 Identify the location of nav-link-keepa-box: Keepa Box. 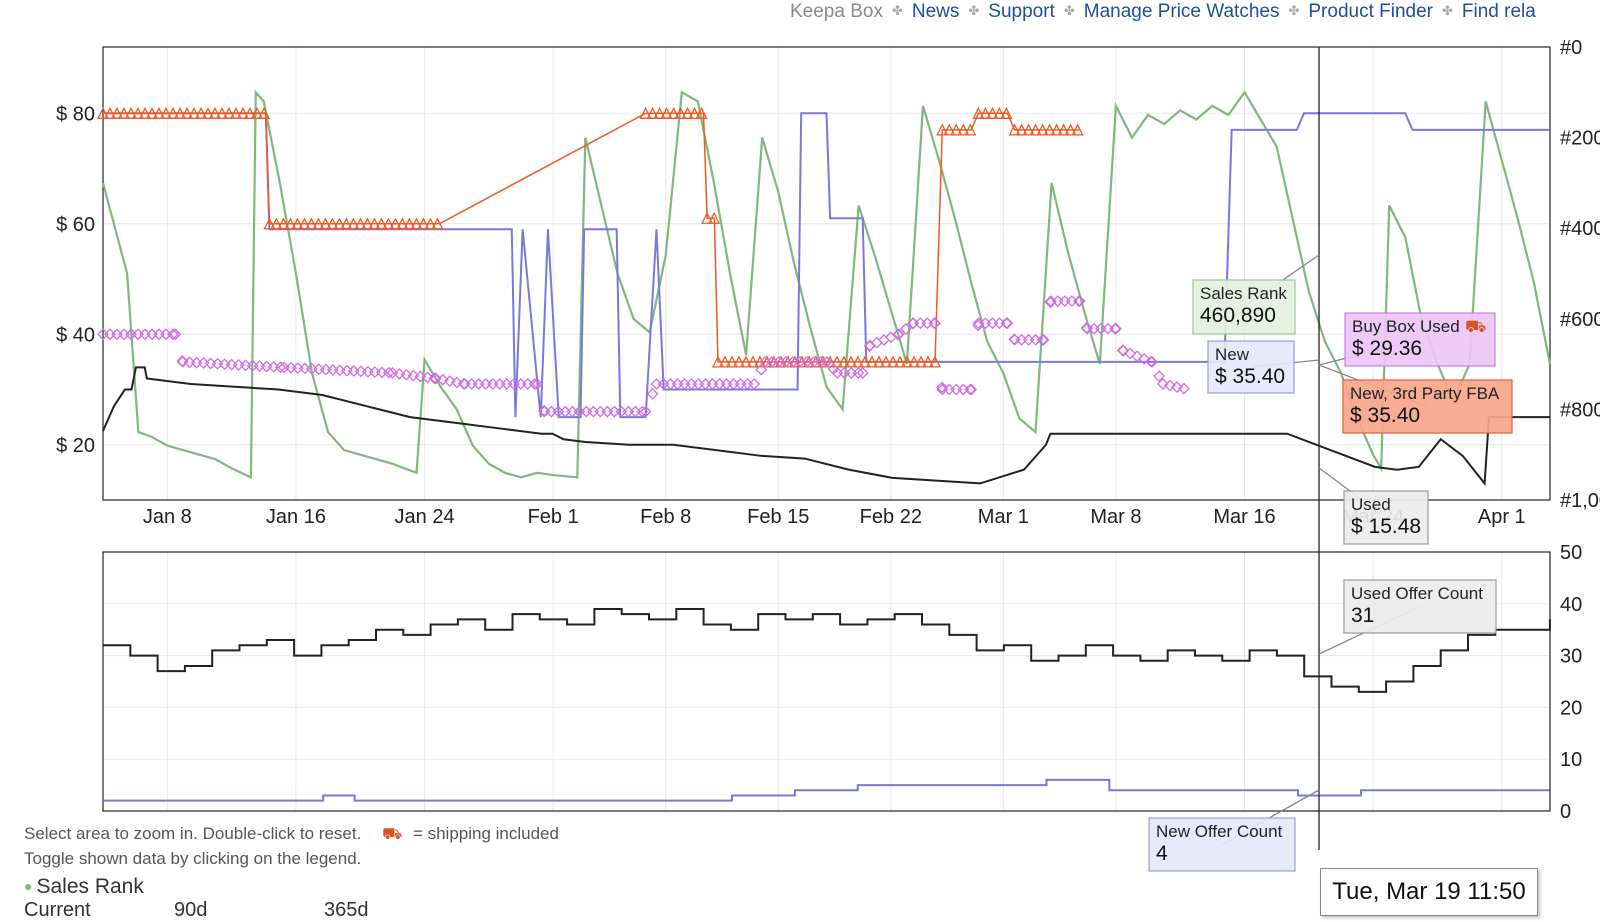
(836, 11).